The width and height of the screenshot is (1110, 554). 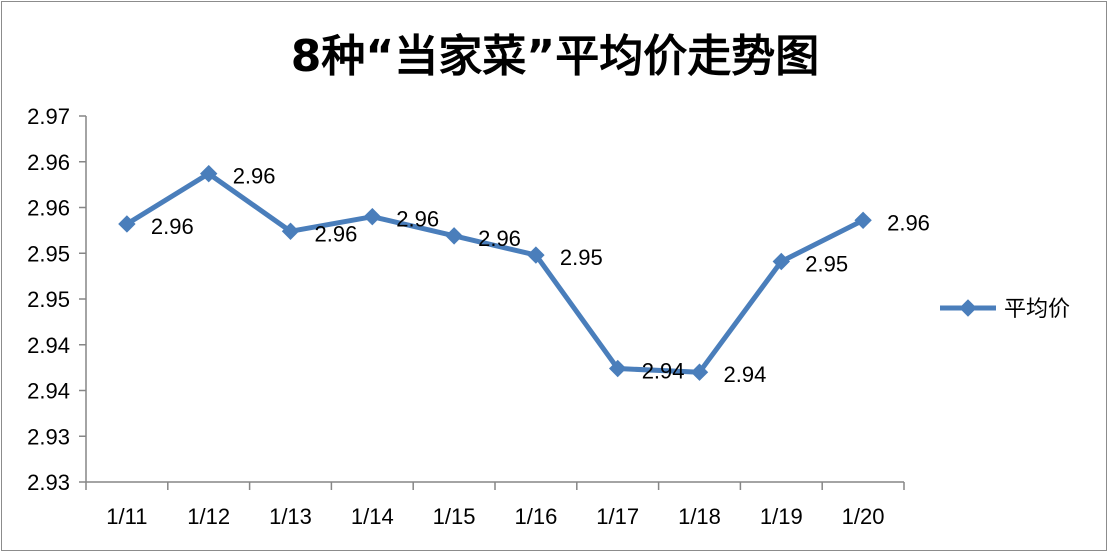 What do you see at coordinates (555, 56) in the screenshot?
I see `chart-title: 8种“当家菜”平均价走势图` at bounding box center [555, 56].